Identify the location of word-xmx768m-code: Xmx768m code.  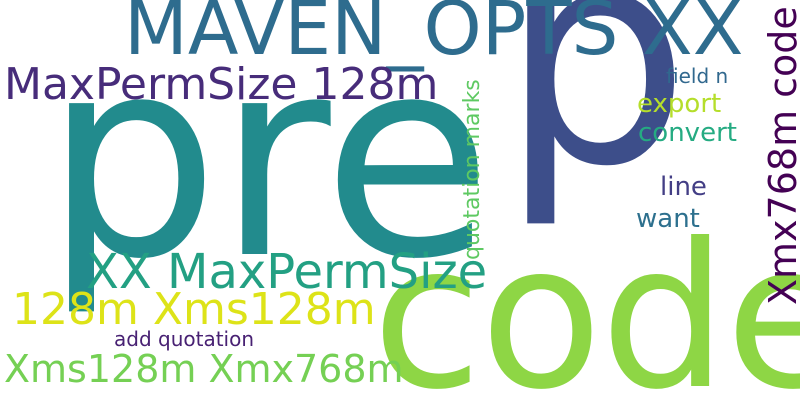
(780, 155).